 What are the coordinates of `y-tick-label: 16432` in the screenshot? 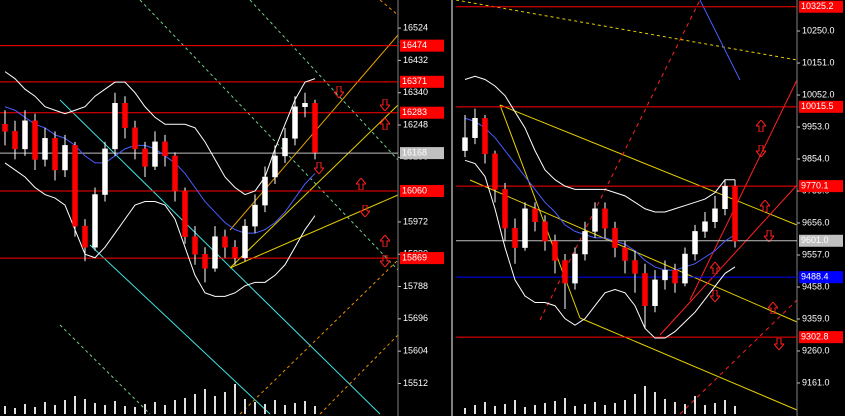 It's located at (415, 60).